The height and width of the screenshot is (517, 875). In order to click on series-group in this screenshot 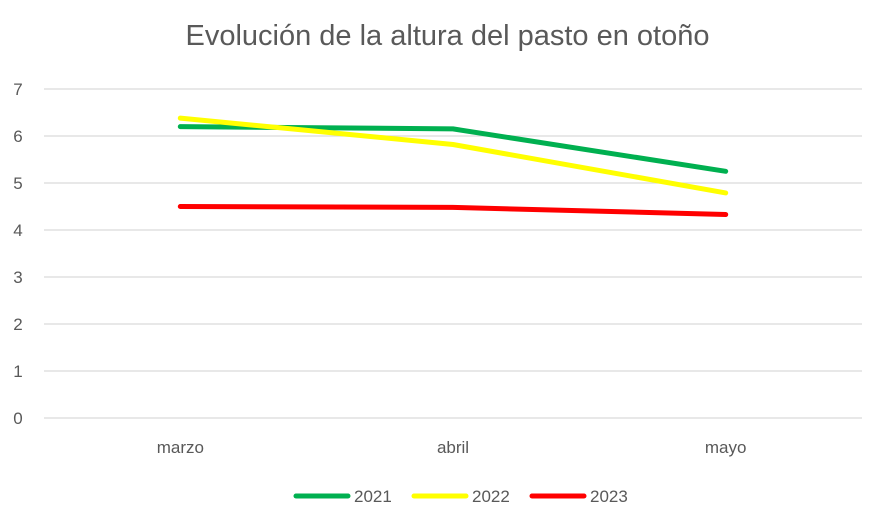, I will do `click(453, 166)`.